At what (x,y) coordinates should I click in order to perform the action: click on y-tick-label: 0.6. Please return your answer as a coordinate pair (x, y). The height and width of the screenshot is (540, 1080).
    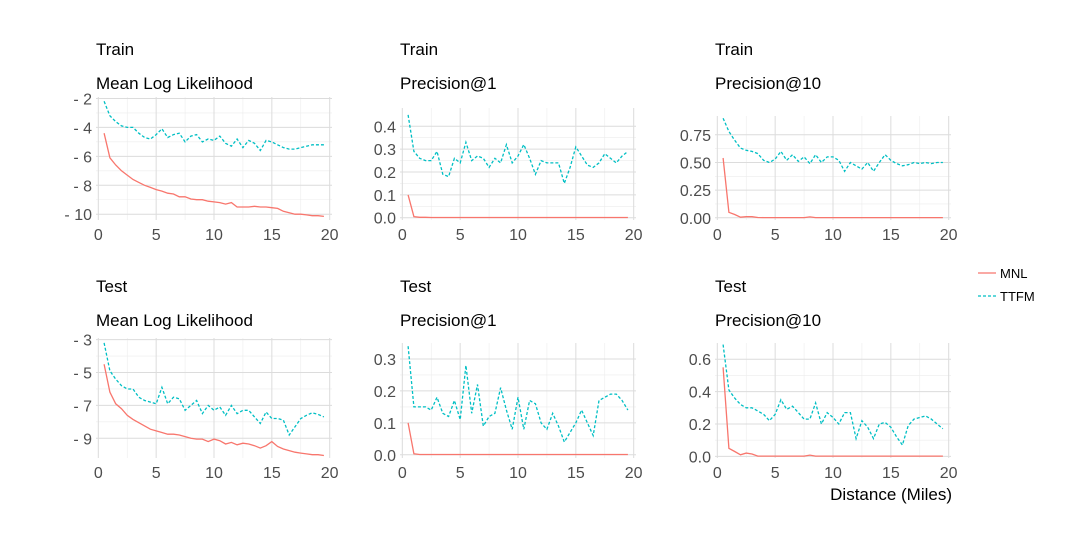
    Looking at the image, I should click on (700, 360).